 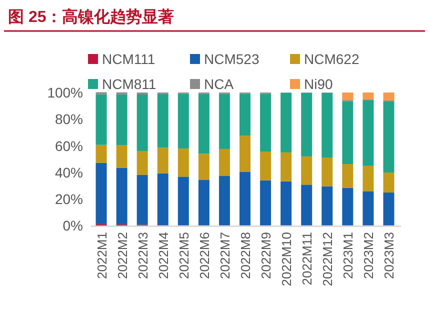 What do you see at coordinates (163, 255) in the screenshot?
I see `x-tick-label: 2022M4` at bounding box center [163, 255].